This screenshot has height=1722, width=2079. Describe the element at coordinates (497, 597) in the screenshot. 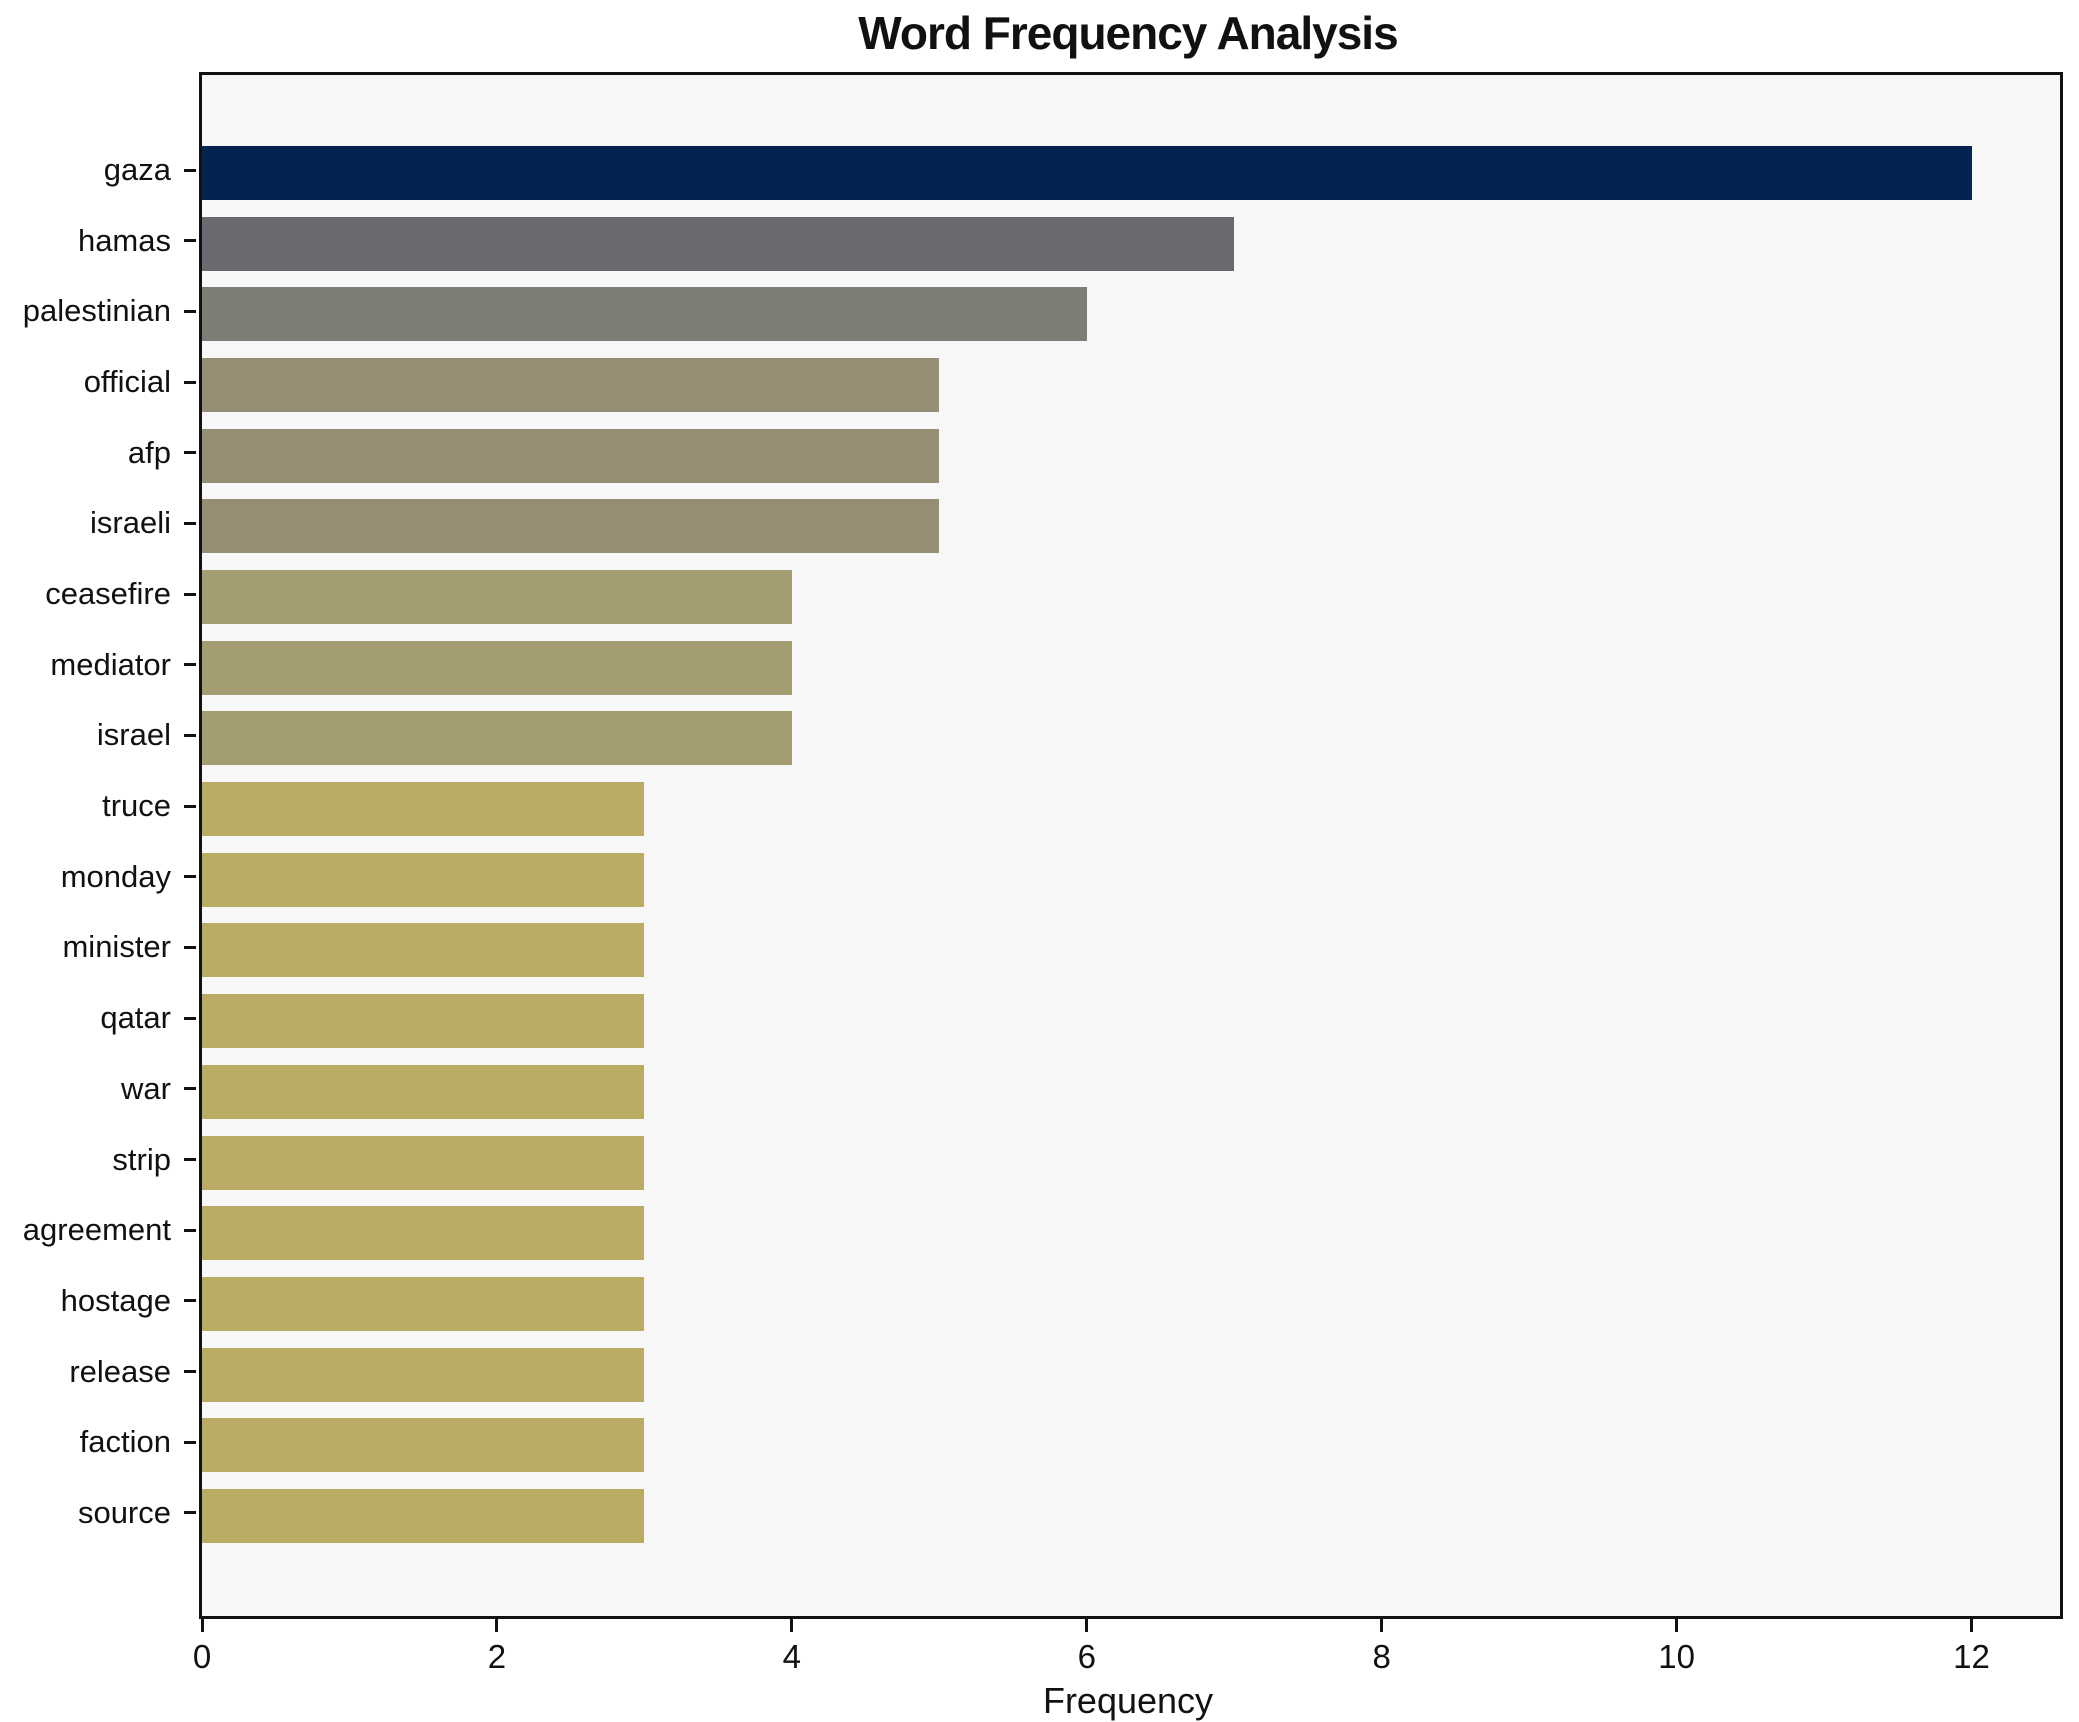

I see `bar-ceasefire` at that location.